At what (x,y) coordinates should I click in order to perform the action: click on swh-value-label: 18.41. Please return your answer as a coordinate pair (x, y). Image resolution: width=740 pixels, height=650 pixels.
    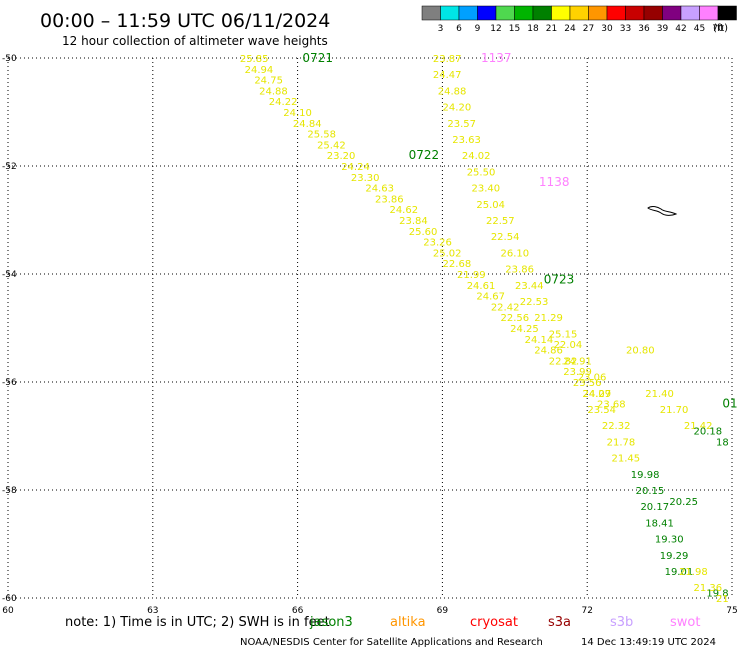
    Looking at the image, I should click on (659, 523).